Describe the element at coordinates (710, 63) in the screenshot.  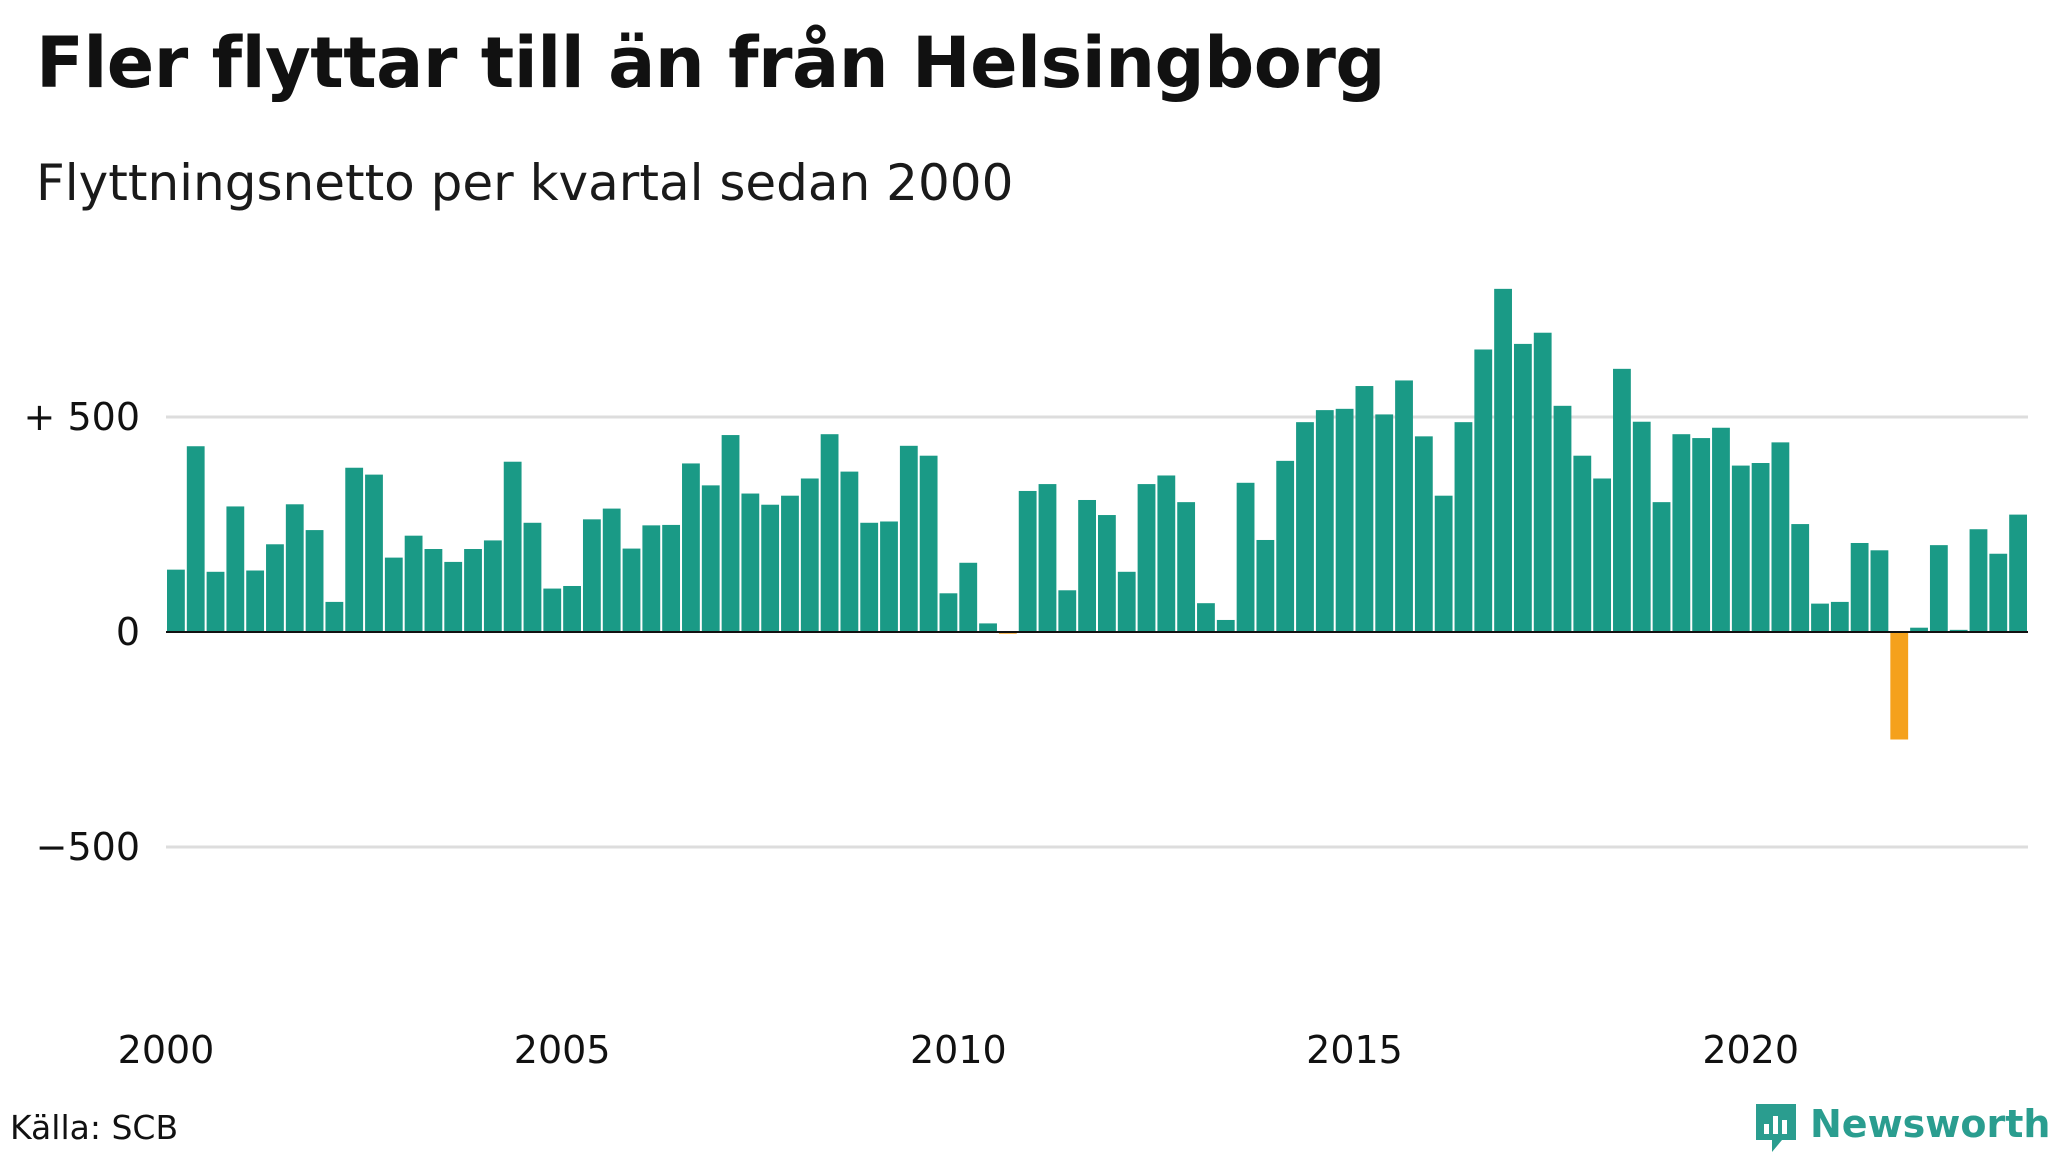
I see `chart-title: Fler flyttar till än från Helsingborg` at that location.